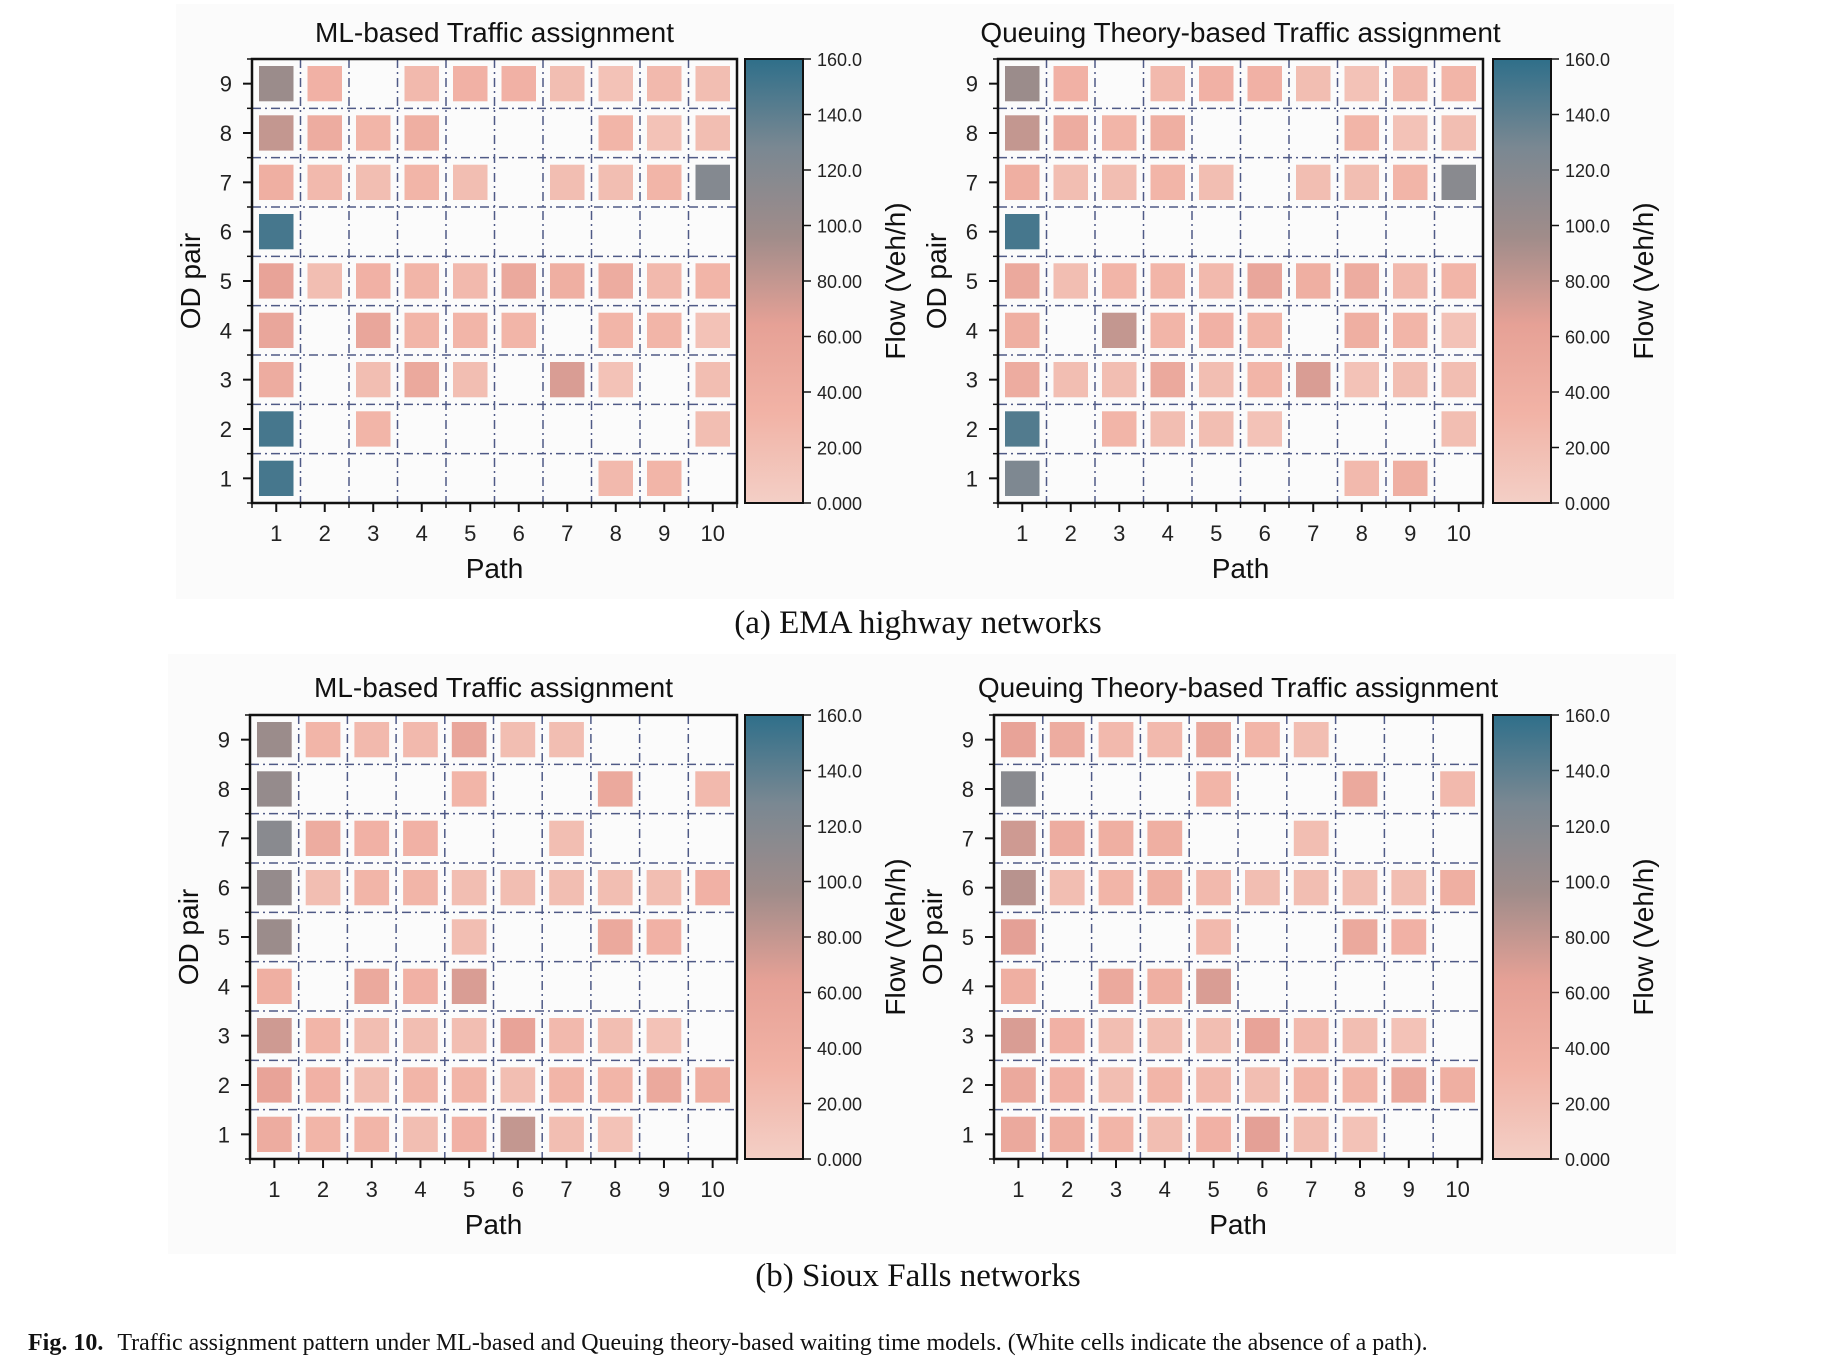 This screenshot has width=1836, height=1366. What do you see at coordinates (226, 478) in the screenshot?
I see `y-tick-label: 1` at bounding box center [226, 478].